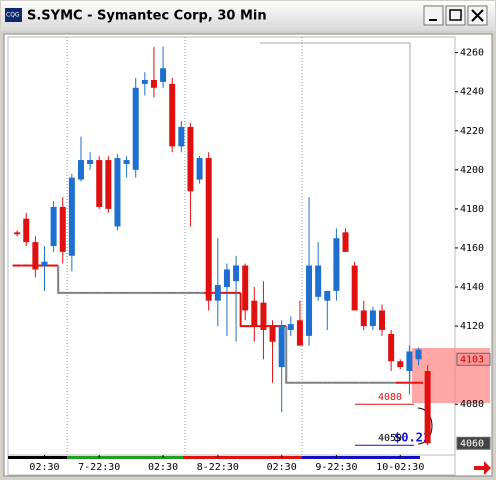 The height and width of the screenshot is (484, 496). What do you see at coordinates (482, 468) in the screenshot?
I see `scroll-arrow` at bounding box center [482, 468].